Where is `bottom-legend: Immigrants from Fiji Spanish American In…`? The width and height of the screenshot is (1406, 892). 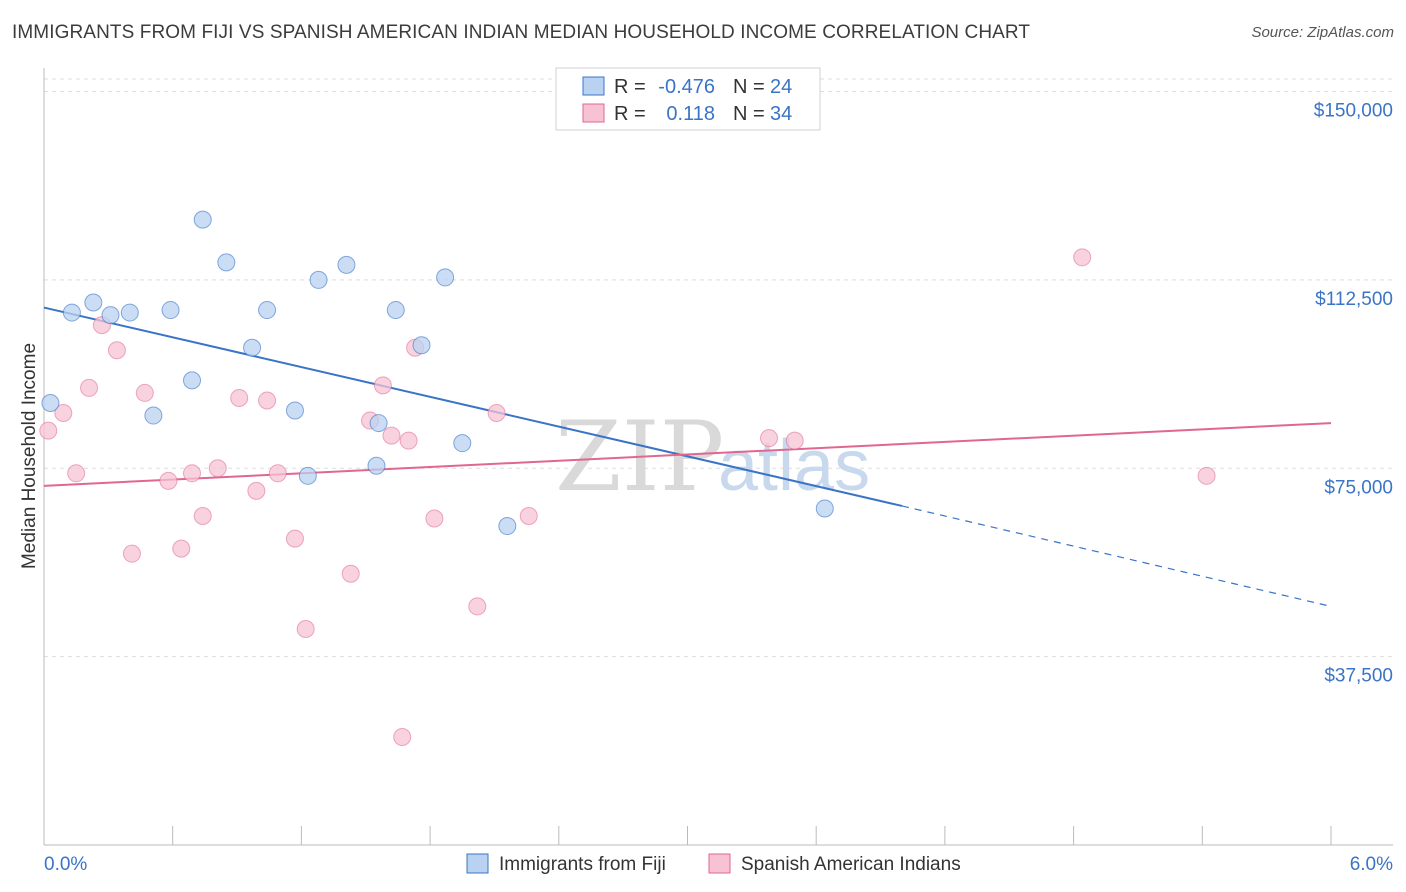
bottom-legend: Immigrants from Fiji Spanish American In… is located at coordinates (713, 864).